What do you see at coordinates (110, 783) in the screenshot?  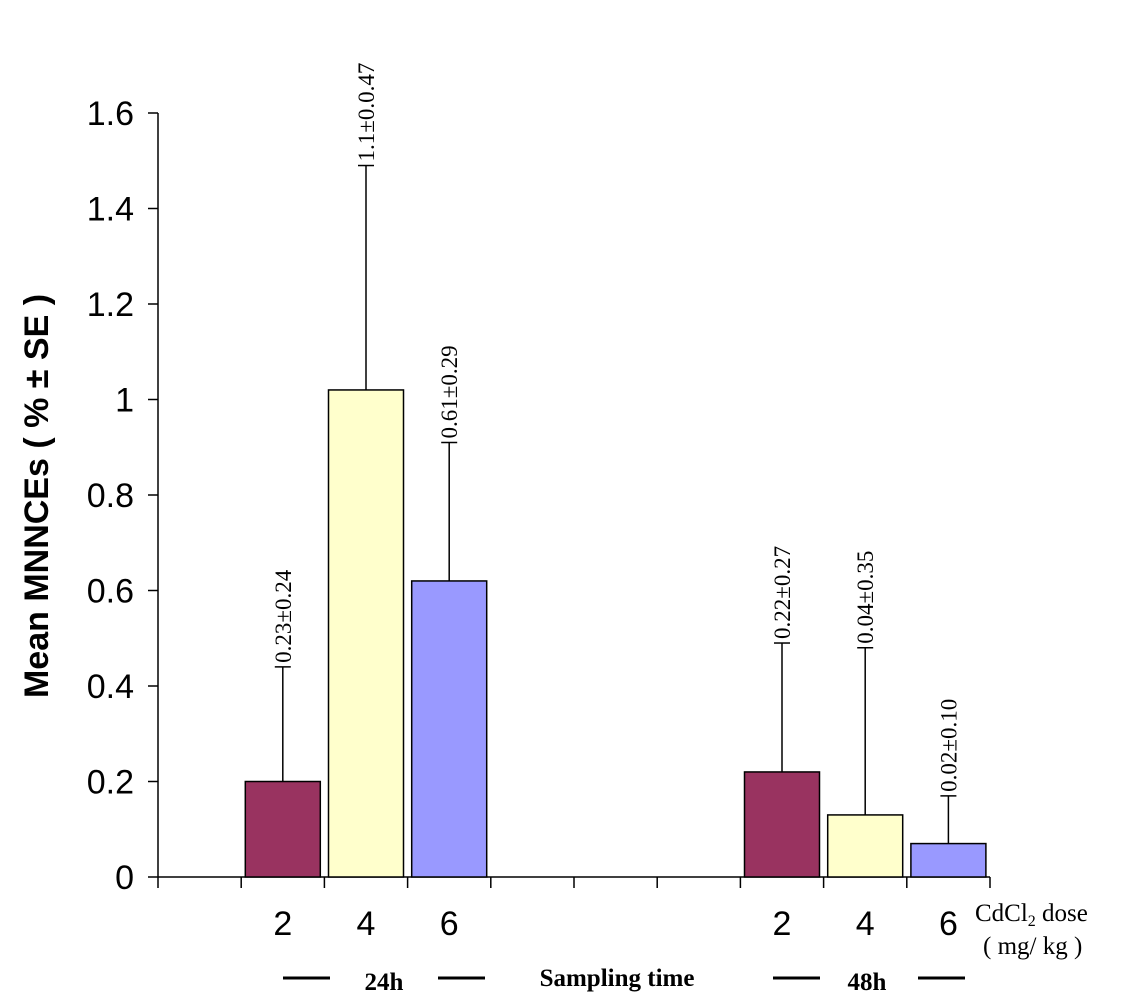 I see `y-tick-label: 0.2` at bounding box center [110, 783].